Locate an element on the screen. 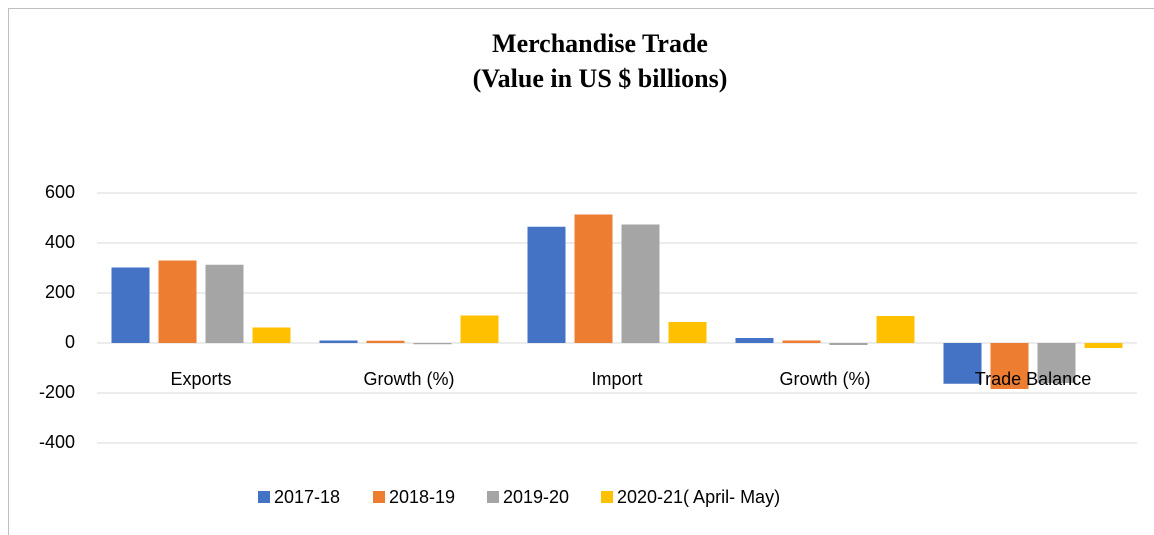  y-tick-label: 0 is located at coordinates (70, 342).